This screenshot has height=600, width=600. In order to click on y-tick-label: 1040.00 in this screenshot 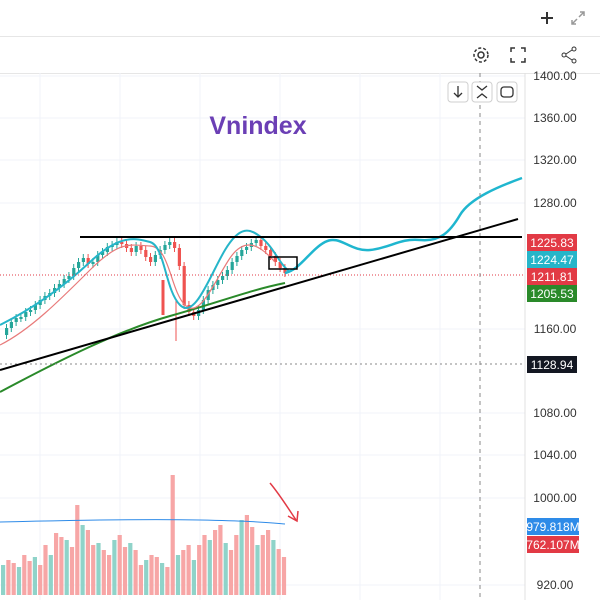, I will do `click(555, 455)`.